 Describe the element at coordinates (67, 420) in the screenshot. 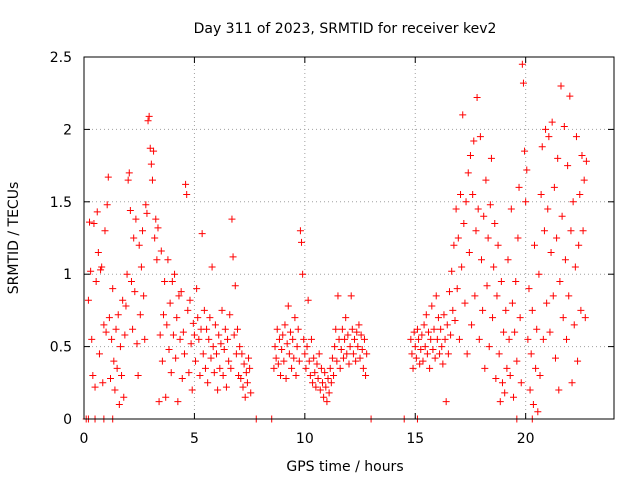

I see `y-tick-label: 0` at that location.